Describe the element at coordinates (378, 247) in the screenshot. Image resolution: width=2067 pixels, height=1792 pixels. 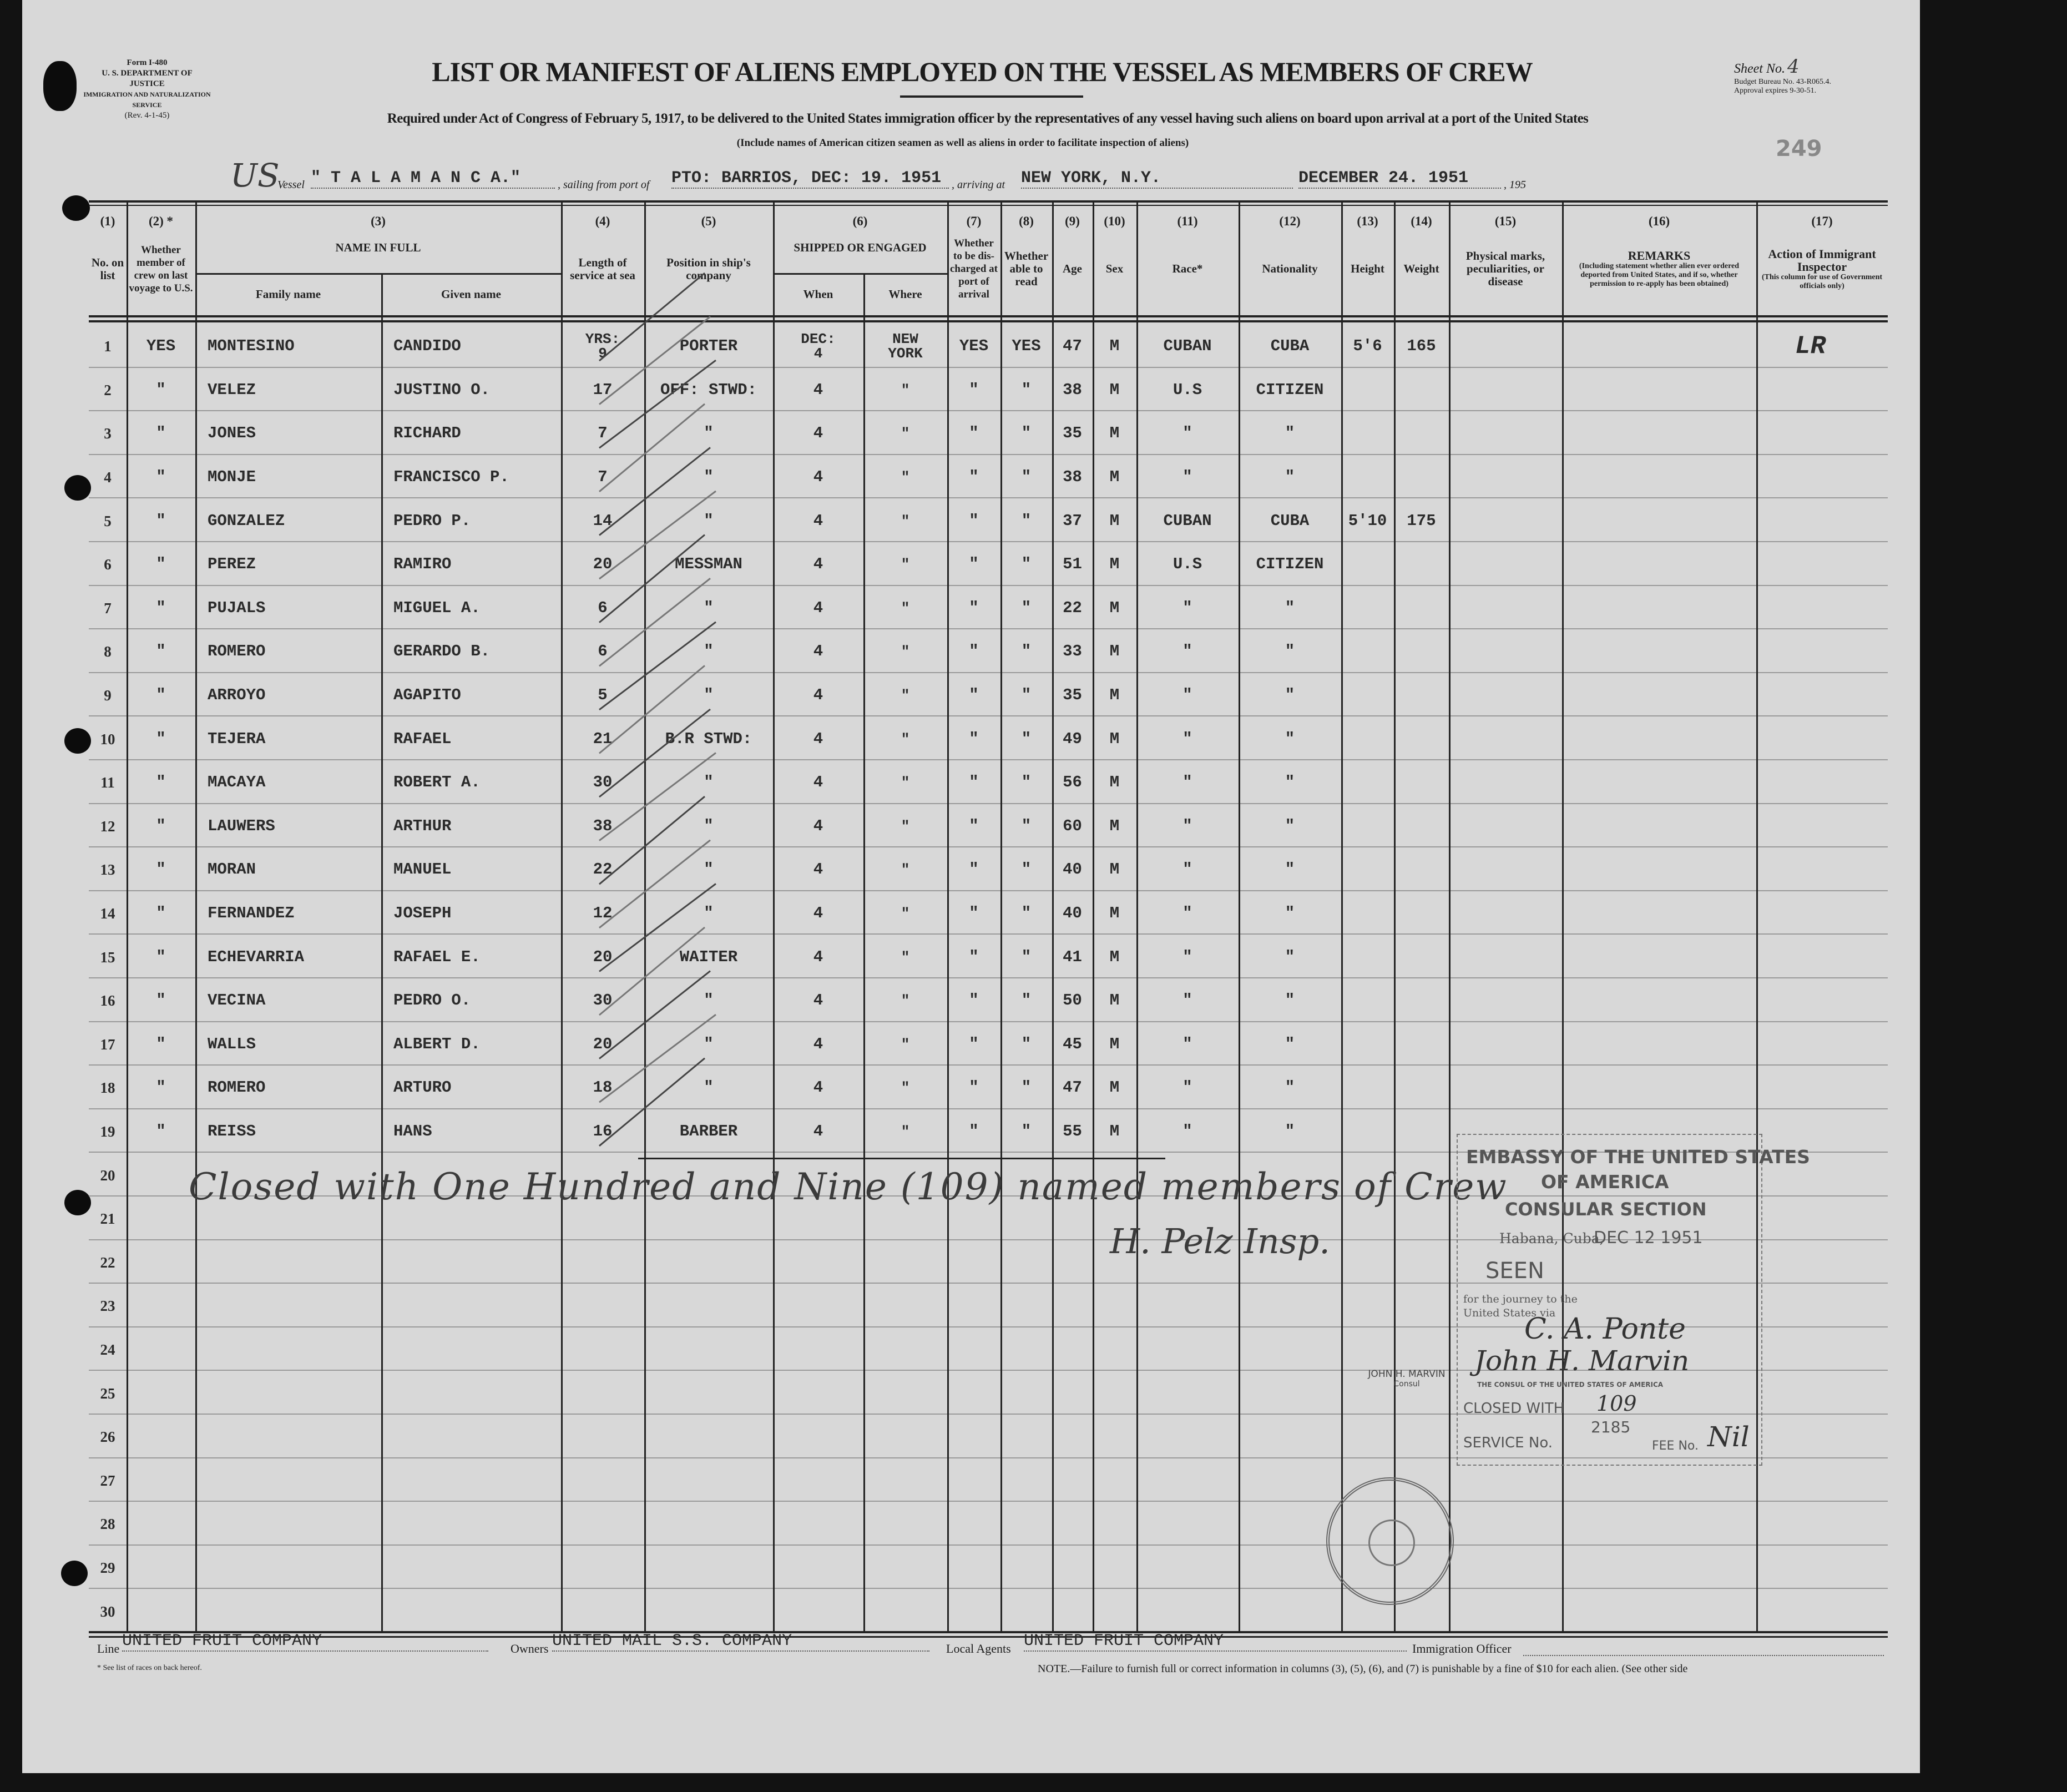
I see `column-label: NAME IN FULL` at that location.